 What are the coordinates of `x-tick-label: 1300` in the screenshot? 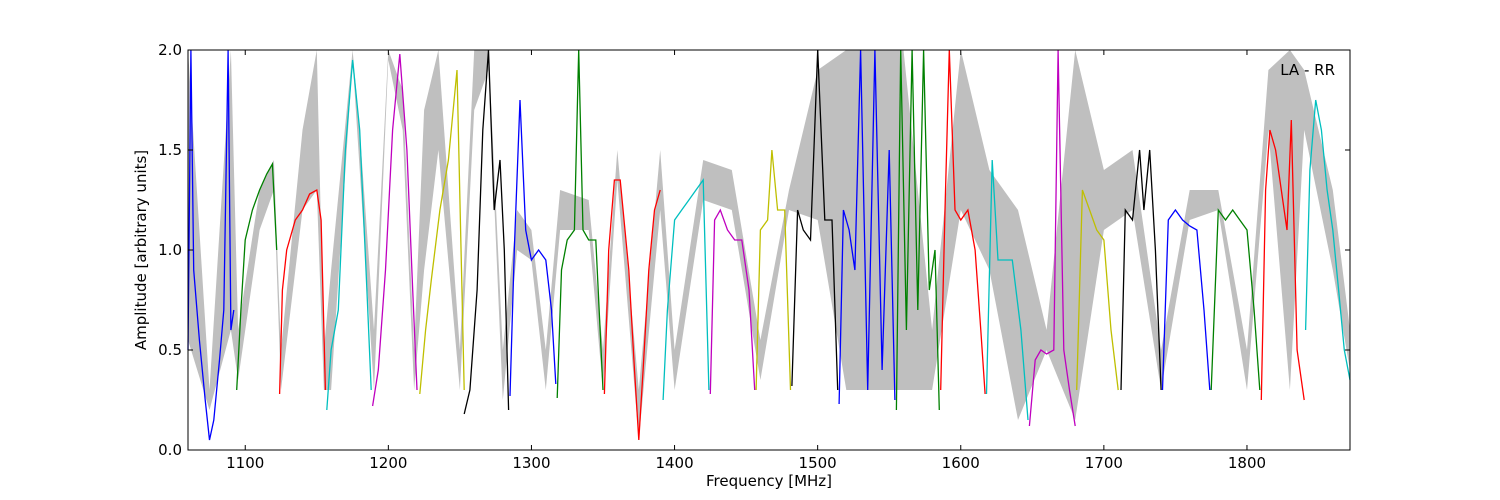 It's located at (531, 463).